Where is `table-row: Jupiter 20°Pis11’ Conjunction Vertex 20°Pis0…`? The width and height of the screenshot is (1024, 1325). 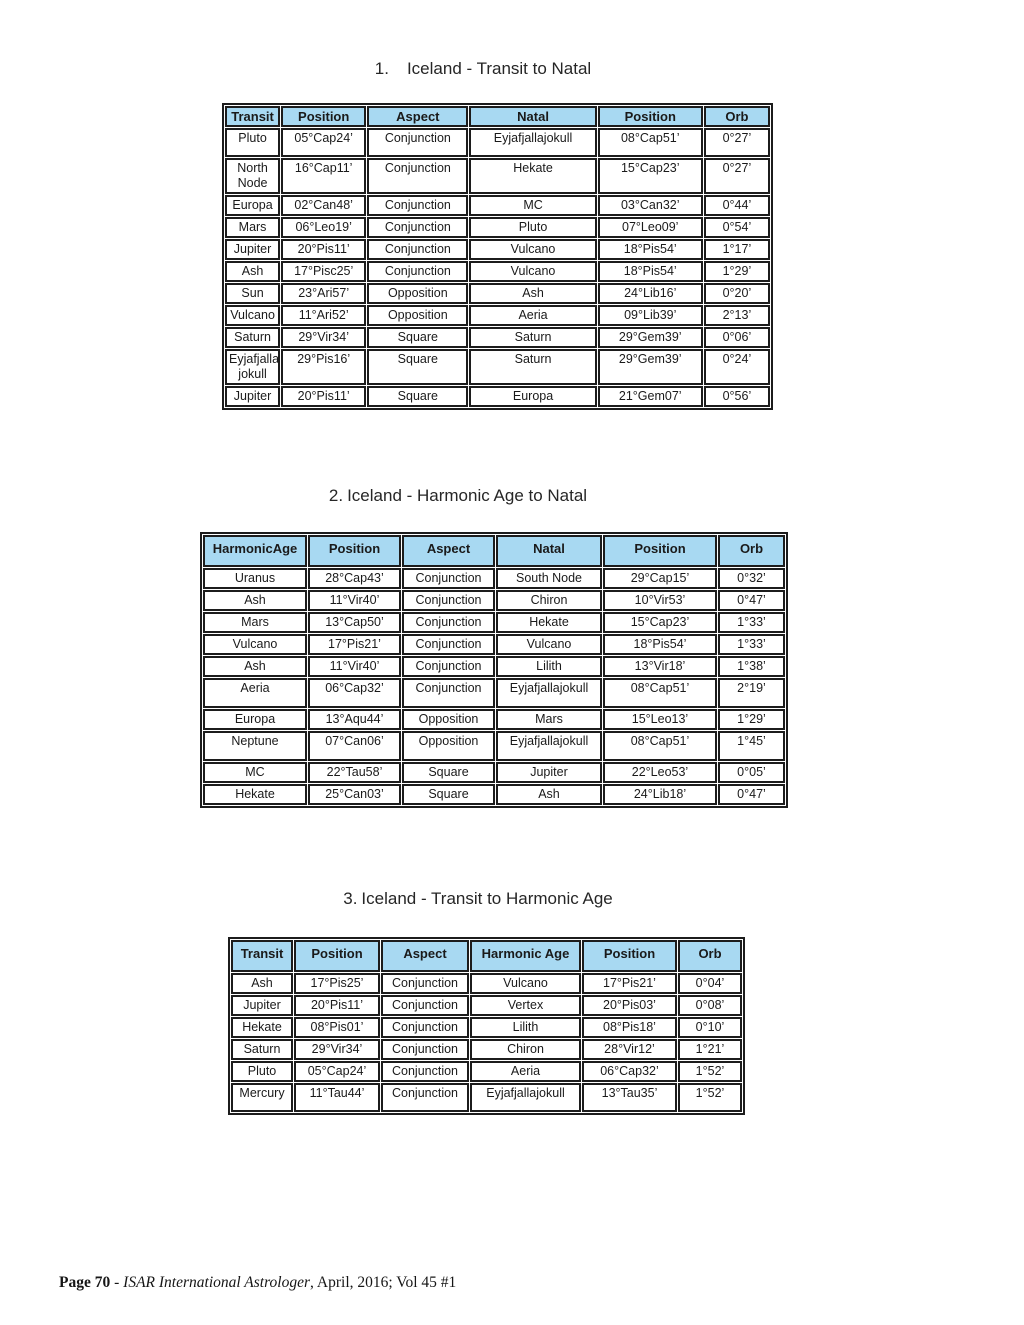
table-row: Jupiter 20°Pis11’ Conjunction Vertex 20°Pis0… is located at coordinates (486, 1005).